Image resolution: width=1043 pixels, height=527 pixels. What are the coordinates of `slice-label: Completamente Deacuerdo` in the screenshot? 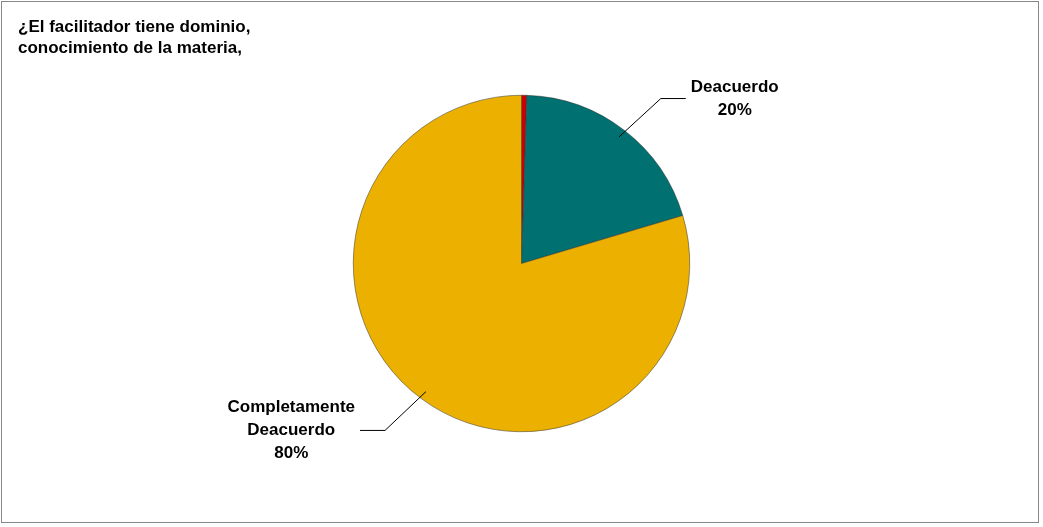 It's located at (291, 418).